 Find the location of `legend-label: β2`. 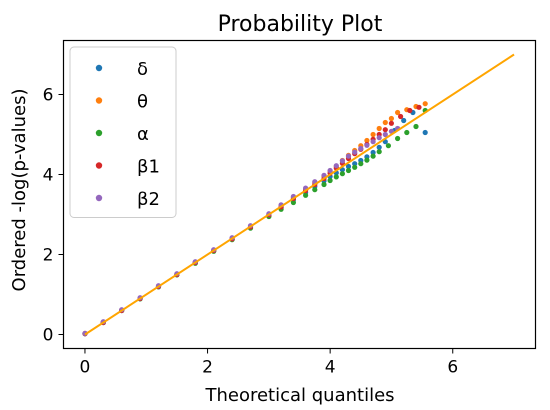

legend-label: β2 is located at coordinates (148, 199).